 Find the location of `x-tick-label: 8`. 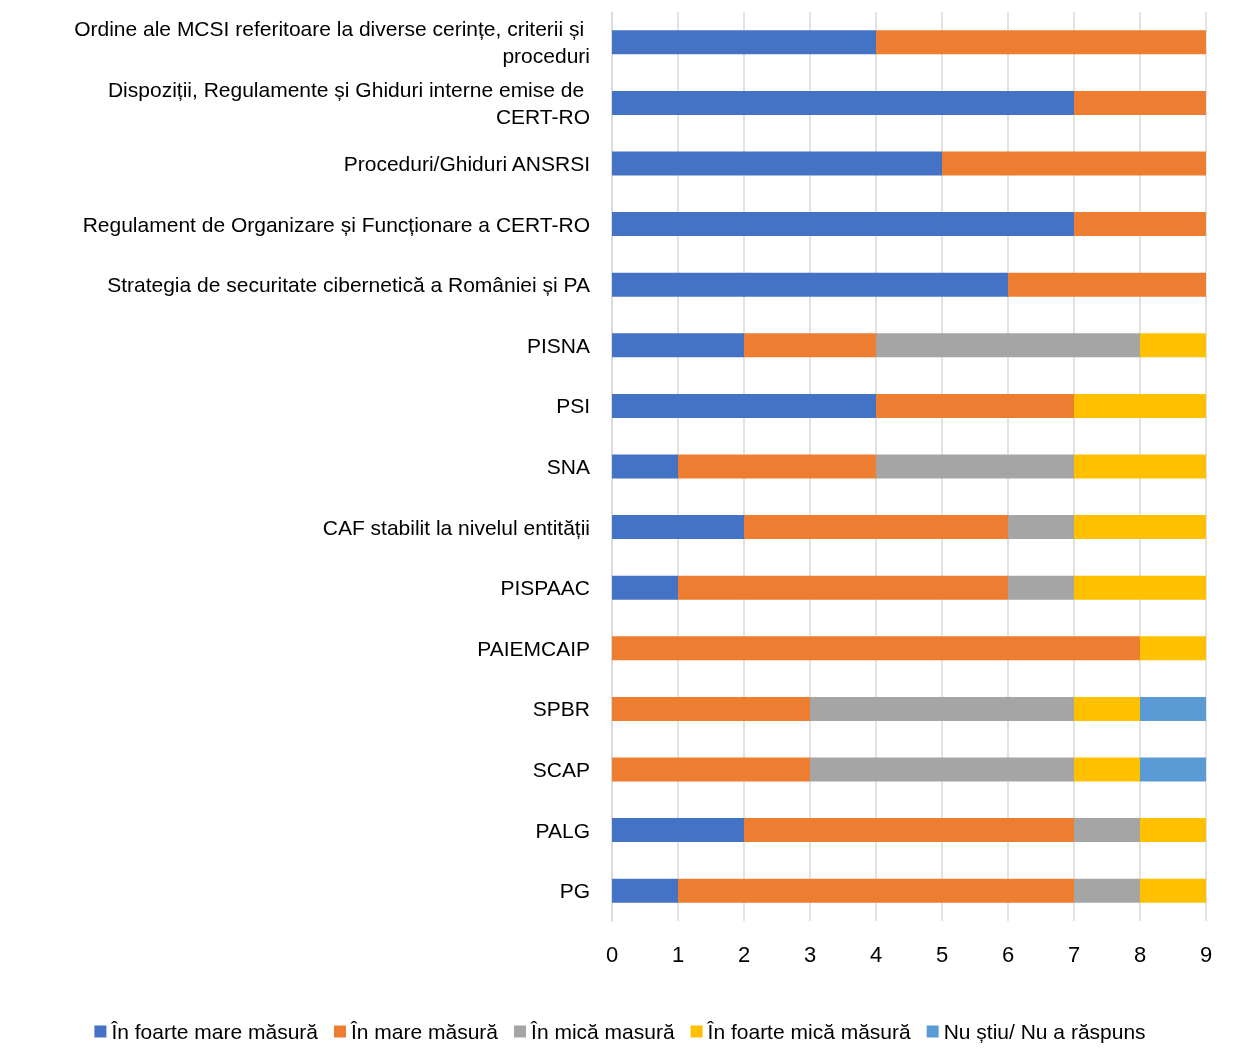

x-tick-label: 8 is located at coordinates (1140, 954).